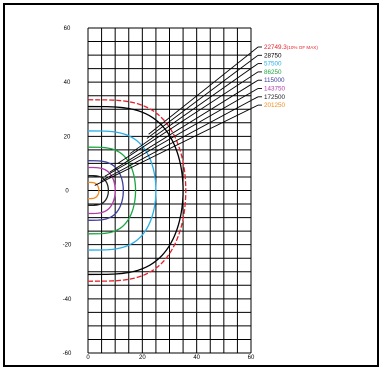 This screenshot has width=383, height=370. Describe the element at coordinates (274, 80) in the screenshot. I see `legend-label: 115000` at that location.